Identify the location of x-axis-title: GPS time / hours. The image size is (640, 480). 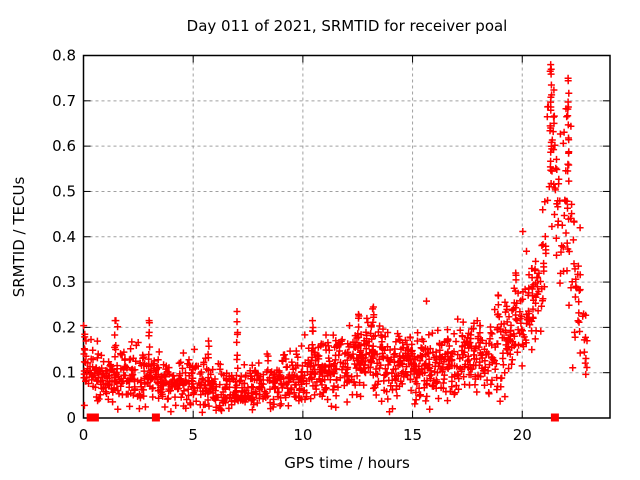
(347, 463).